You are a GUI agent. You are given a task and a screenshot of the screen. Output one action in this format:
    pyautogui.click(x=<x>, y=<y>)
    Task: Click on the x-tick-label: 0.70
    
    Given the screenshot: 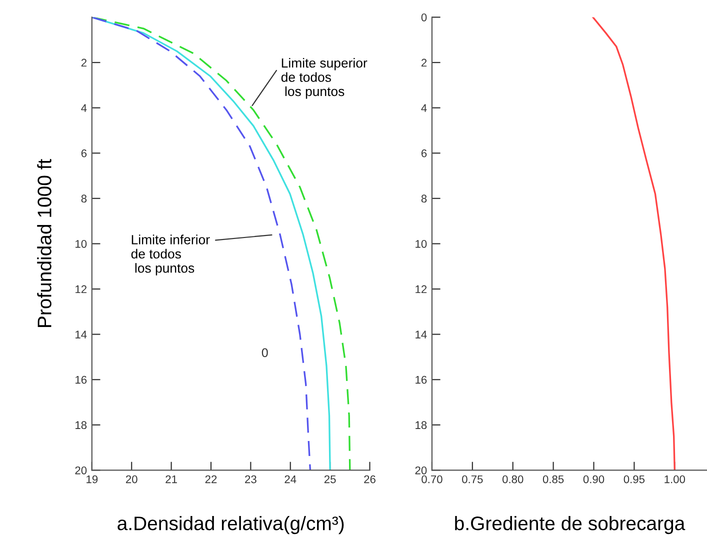 What is the action you would take?
    pyautogui.click(x=432, y=479)
    